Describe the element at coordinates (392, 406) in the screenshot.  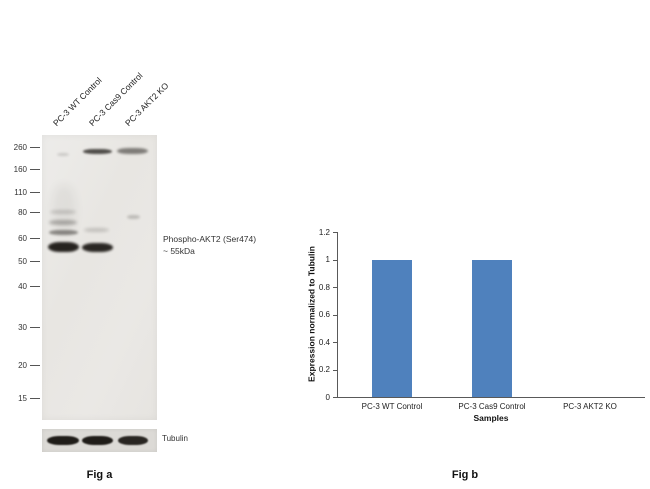
I see `category-label: PC-3 WT Control` at that location.